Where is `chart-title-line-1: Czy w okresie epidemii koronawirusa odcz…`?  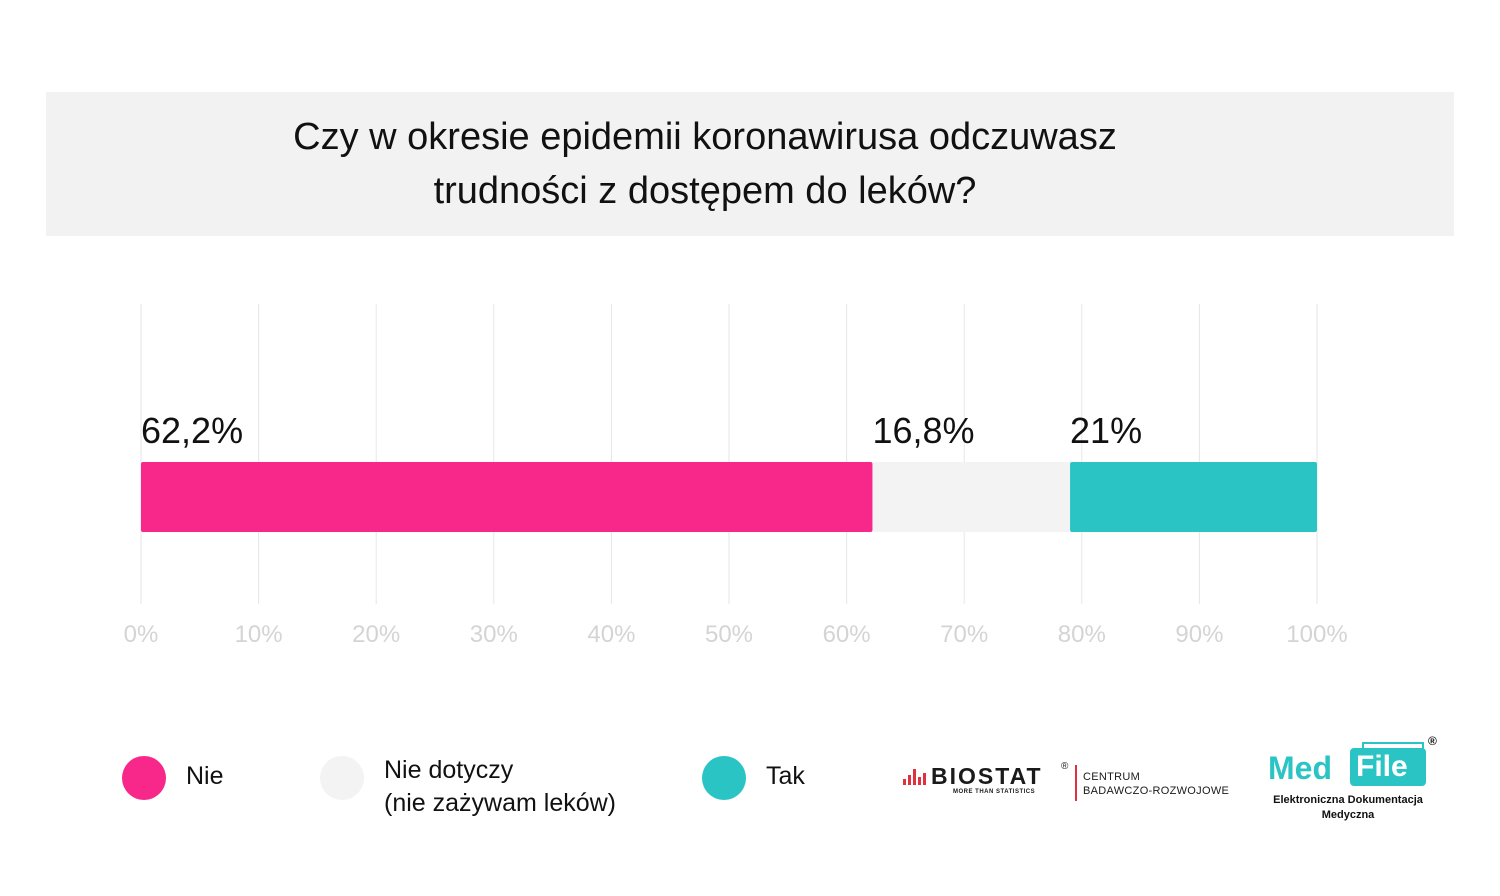
chart-title-line-1: Czy w okresie epidemii koronawirusa odcz… is located at coordinates (705, 137).